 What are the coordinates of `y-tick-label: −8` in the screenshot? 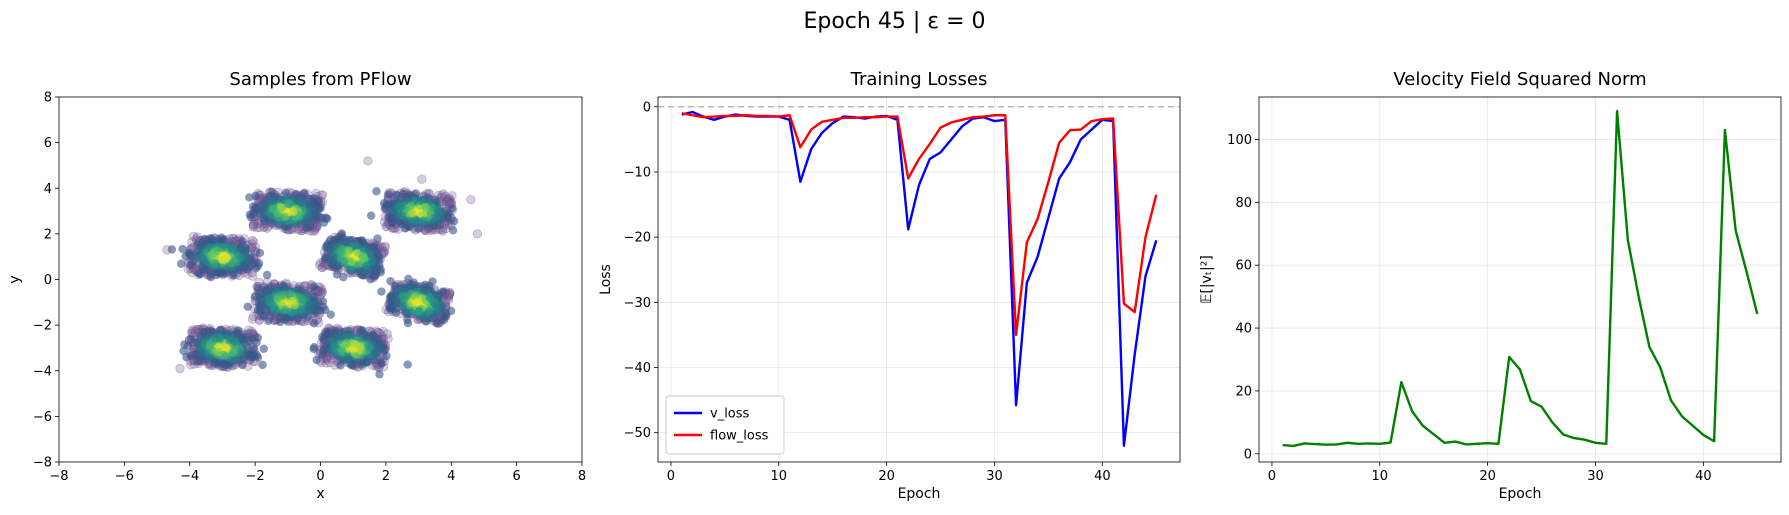 It's located at (42, 463).